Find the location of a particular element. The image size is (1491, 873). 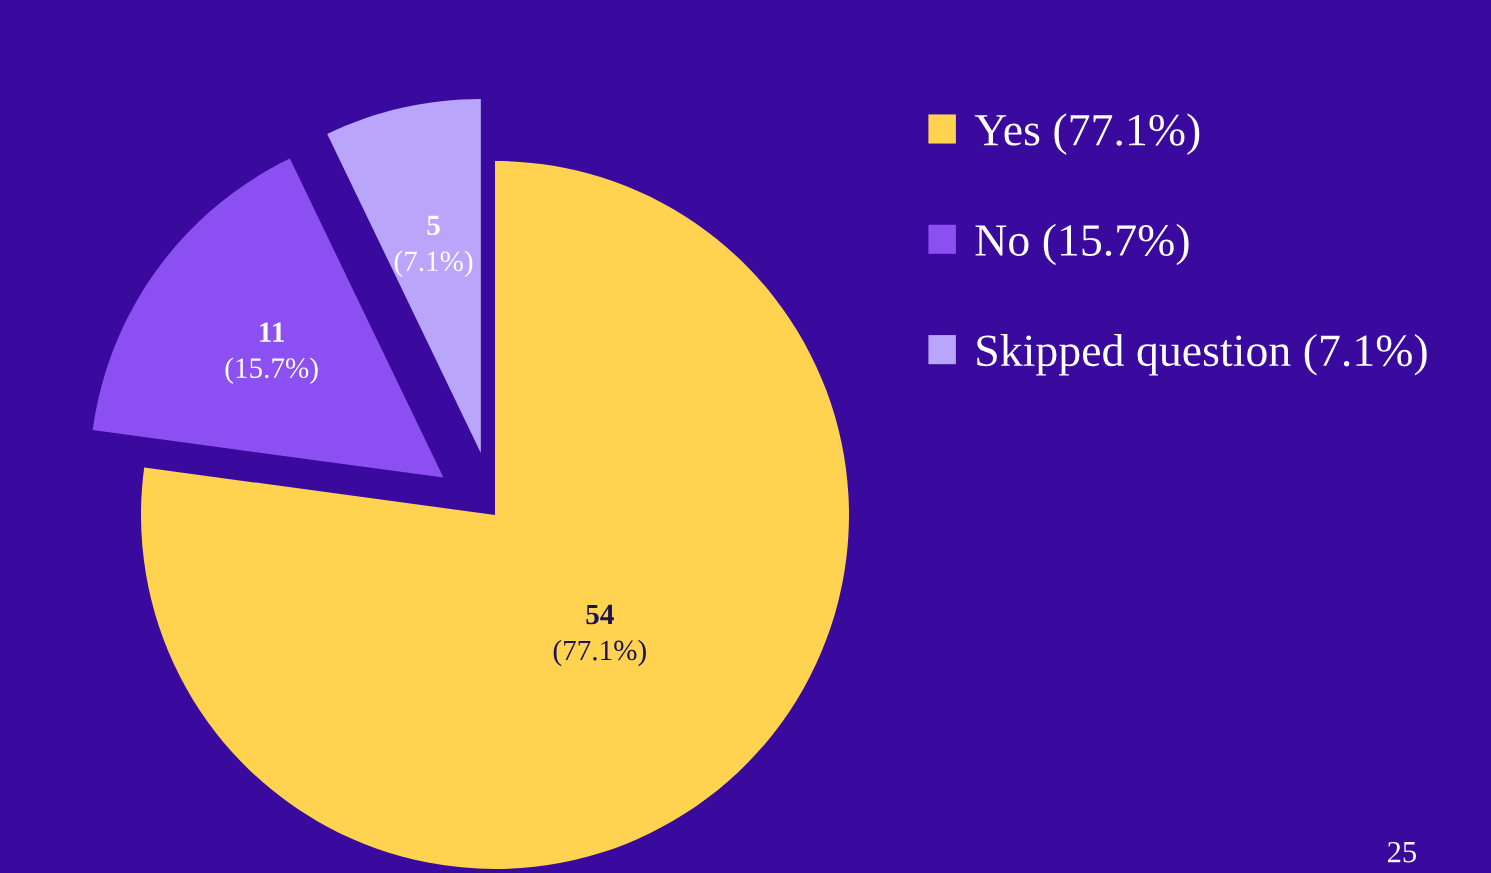

legend-label: Skipped question (7.1%) is located at coordinates (1202, 354).